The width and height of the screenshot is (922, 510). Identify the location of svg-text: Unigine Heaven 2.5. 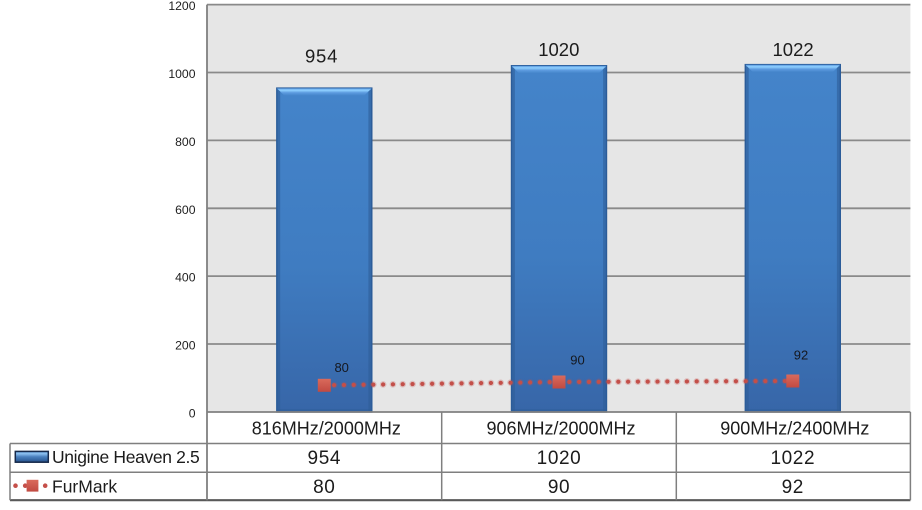
(125, 457).